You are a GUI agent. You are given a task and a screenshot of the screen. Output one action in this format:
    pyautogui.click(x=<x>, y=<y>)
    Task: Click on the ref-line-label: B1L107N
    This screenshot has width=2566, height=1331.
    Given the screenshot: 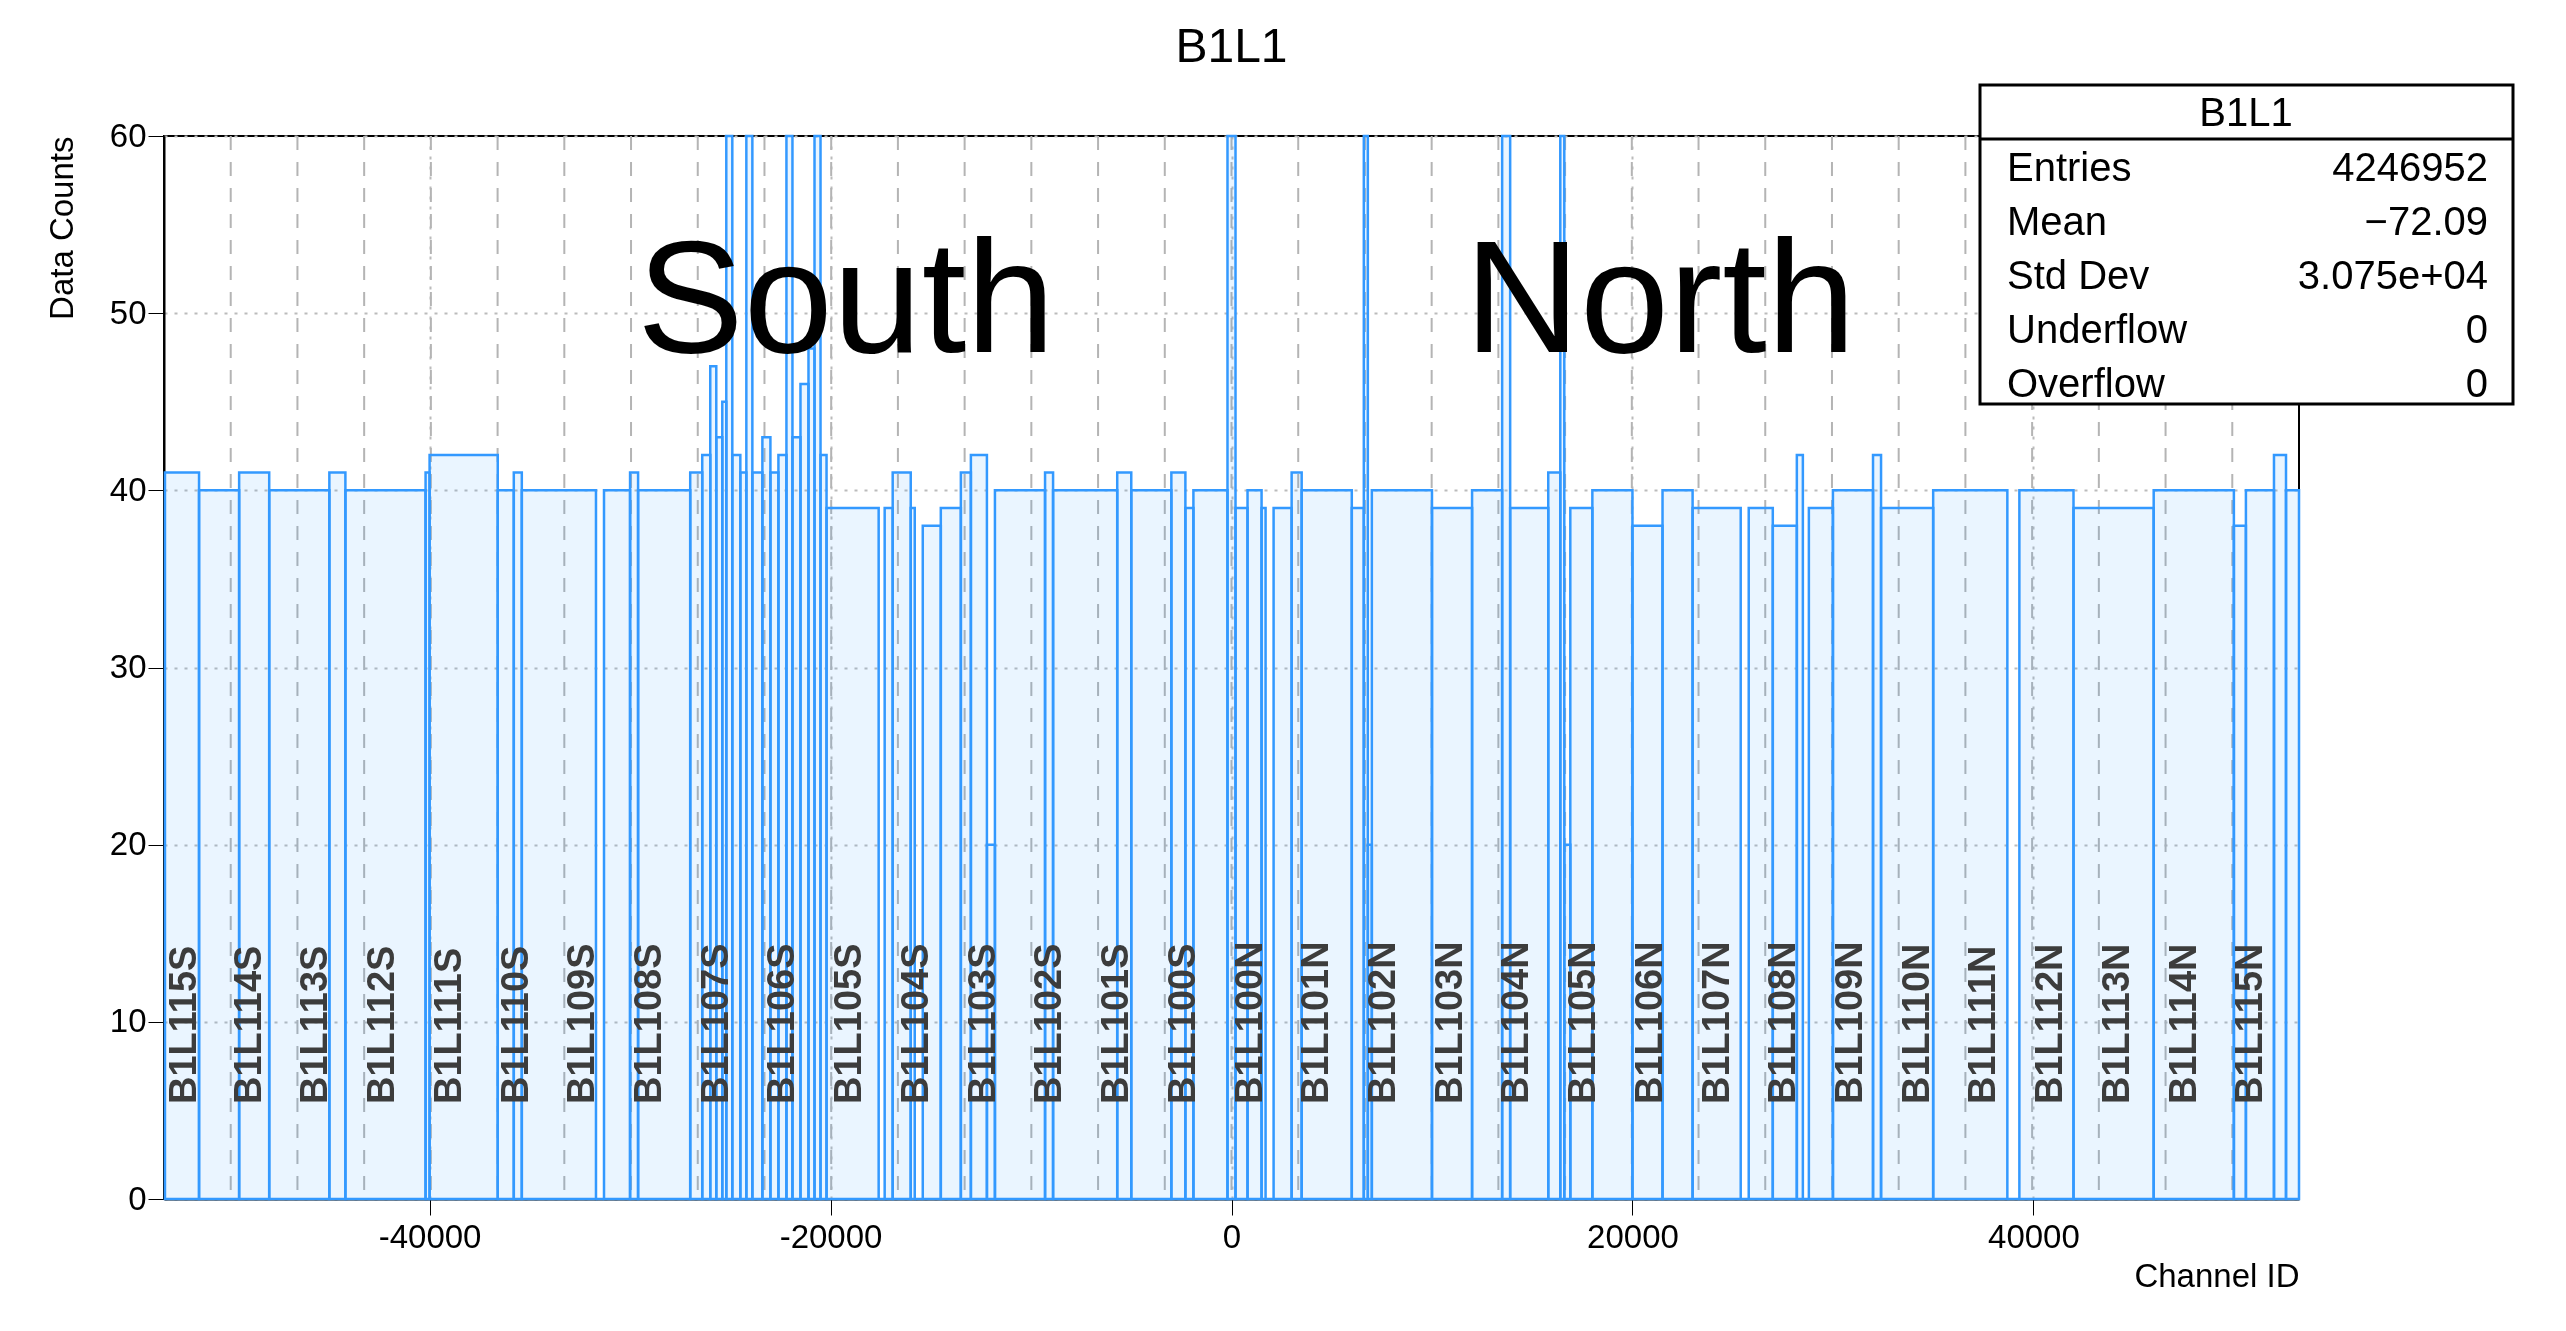 What is the action you would take?
    pyautogui.click(x=1715, y=1022)
    